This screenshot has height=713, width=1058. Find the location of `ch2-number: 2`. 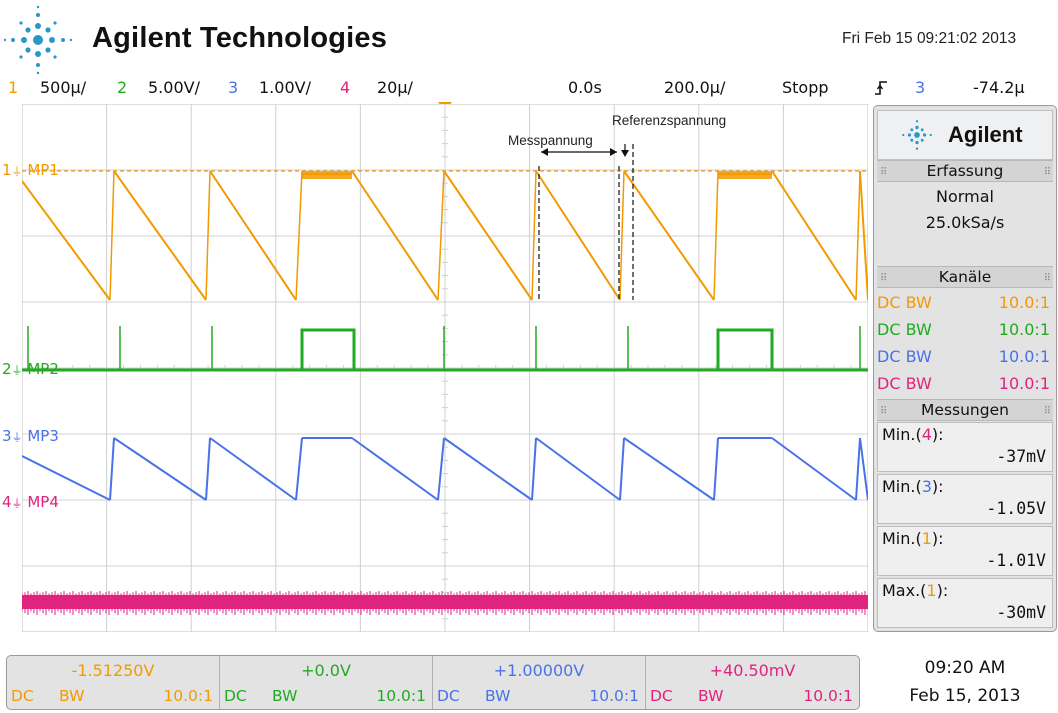

ch2-number: 2 is located at coordinates (122, 87).